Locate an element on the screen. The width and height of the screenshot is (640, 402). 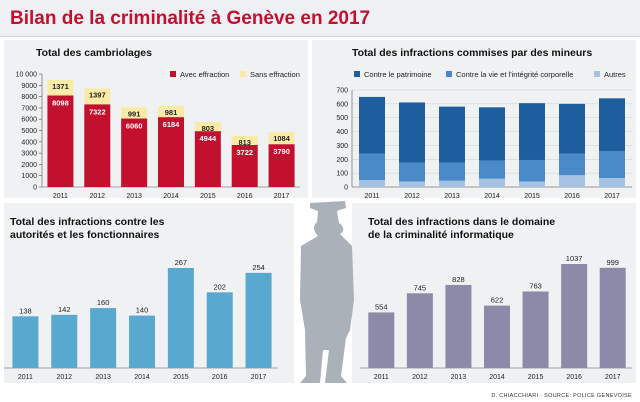
x-tick-label-mineurs: 2011 is located at coordinates (371, 196).